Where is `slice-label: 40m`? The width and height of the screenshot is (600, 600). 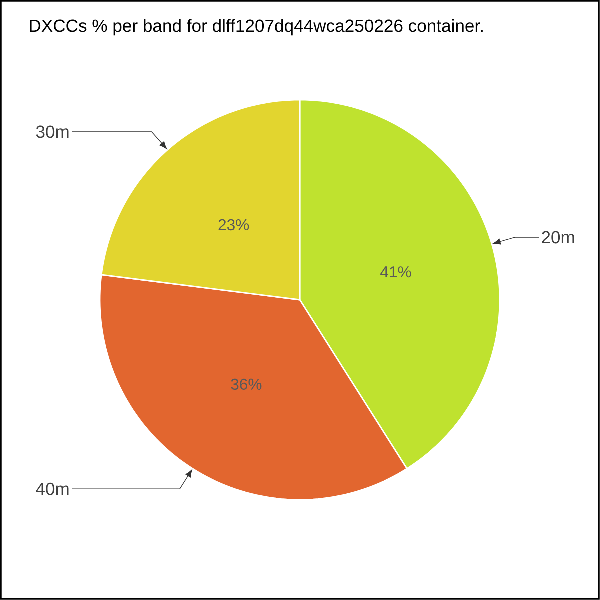 slice-label: 40m is located at coordinates (52, 489).